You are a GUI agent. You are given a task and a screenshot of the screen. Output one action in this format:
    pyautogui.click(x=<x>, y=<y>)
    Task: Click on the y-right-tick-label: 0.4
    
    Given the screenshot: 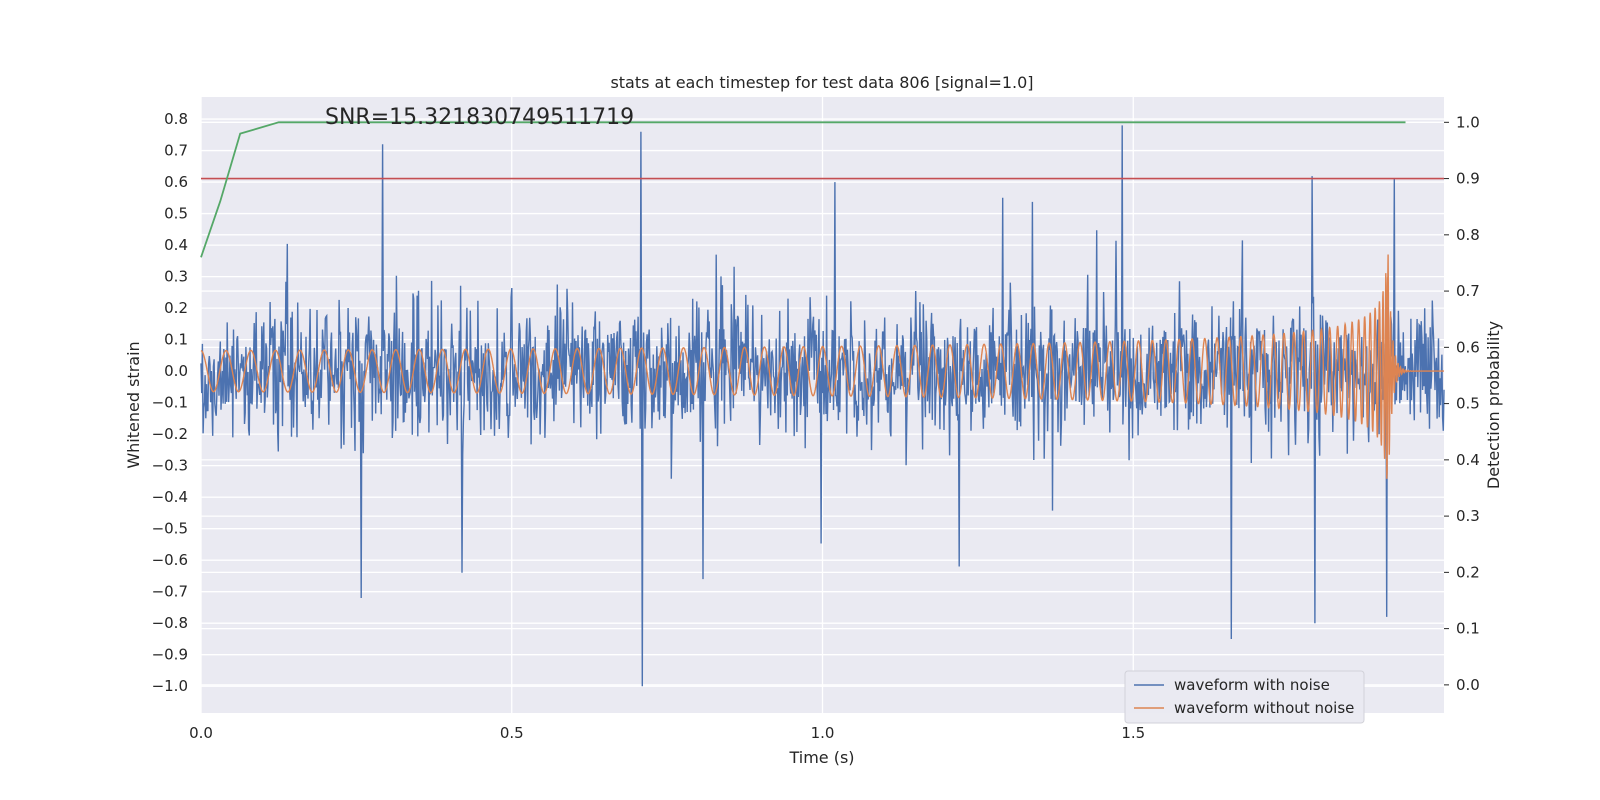 What is the action you would take?
    pyautogui.click(x=1468, y=460)
    